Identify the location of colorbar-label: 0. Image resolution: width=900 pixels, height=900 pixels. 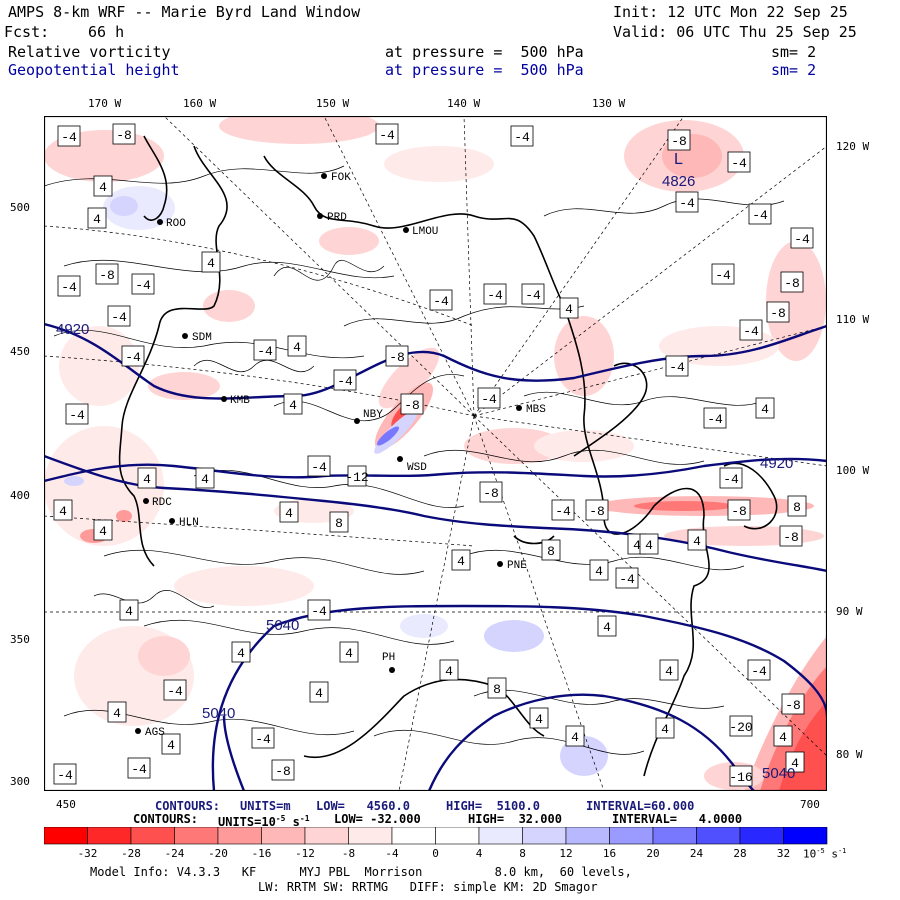
(435, 853).